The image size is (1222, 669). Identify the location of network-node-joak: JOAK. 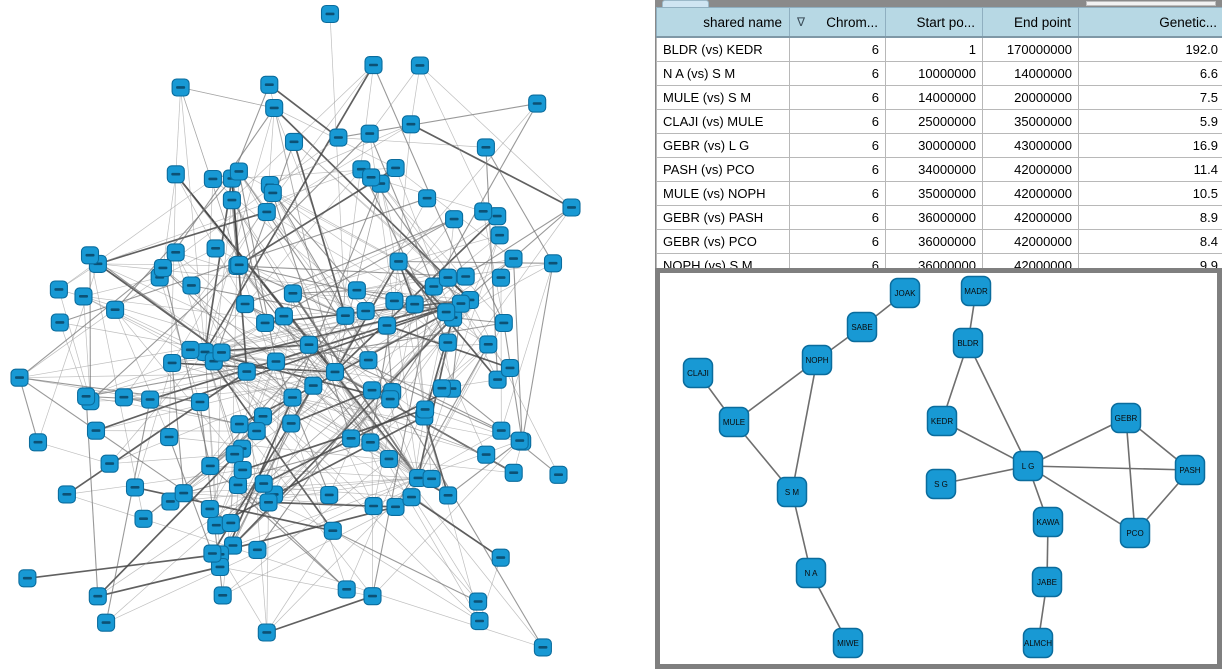
(905, 293).